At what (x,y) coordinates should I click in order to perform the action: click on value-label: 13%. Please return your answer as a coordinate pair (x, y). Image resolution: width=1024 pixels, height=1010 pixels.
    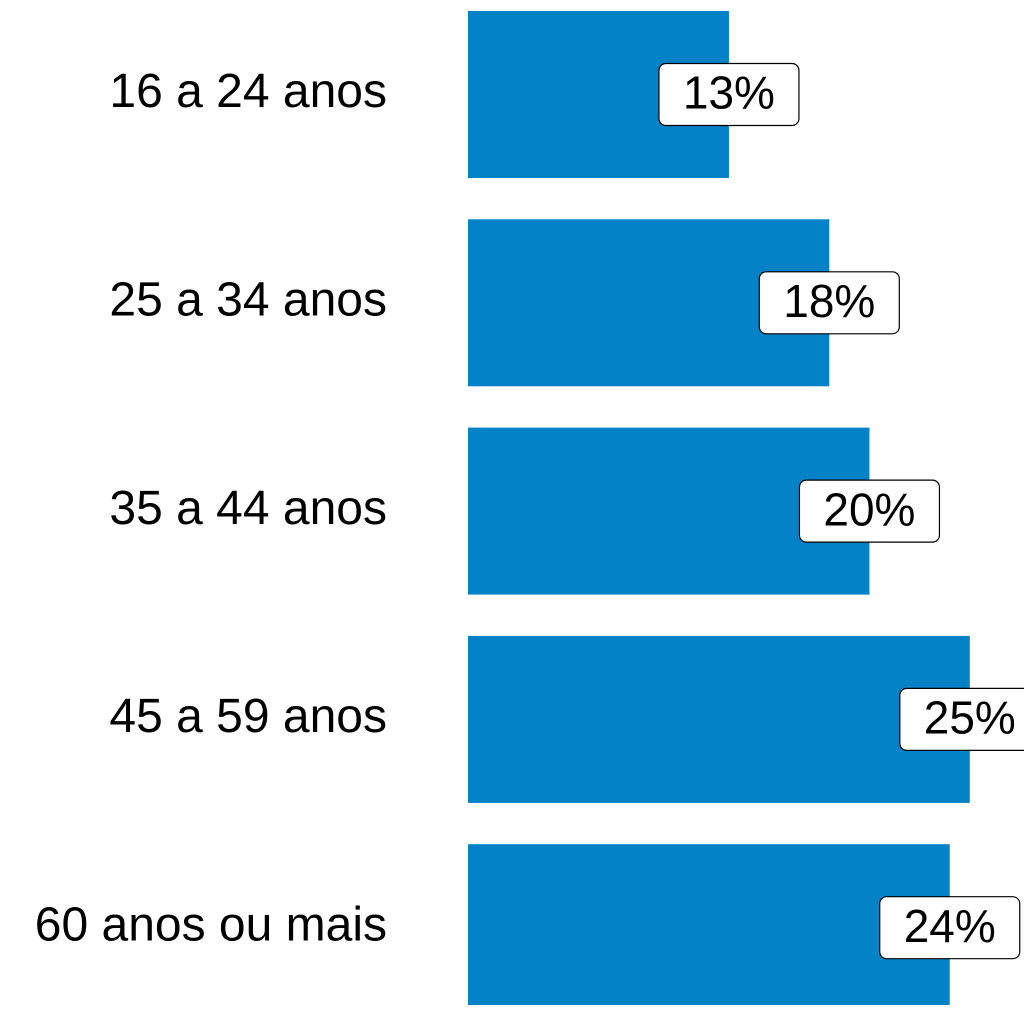
    Looking at the image, I should click on (729, 93).